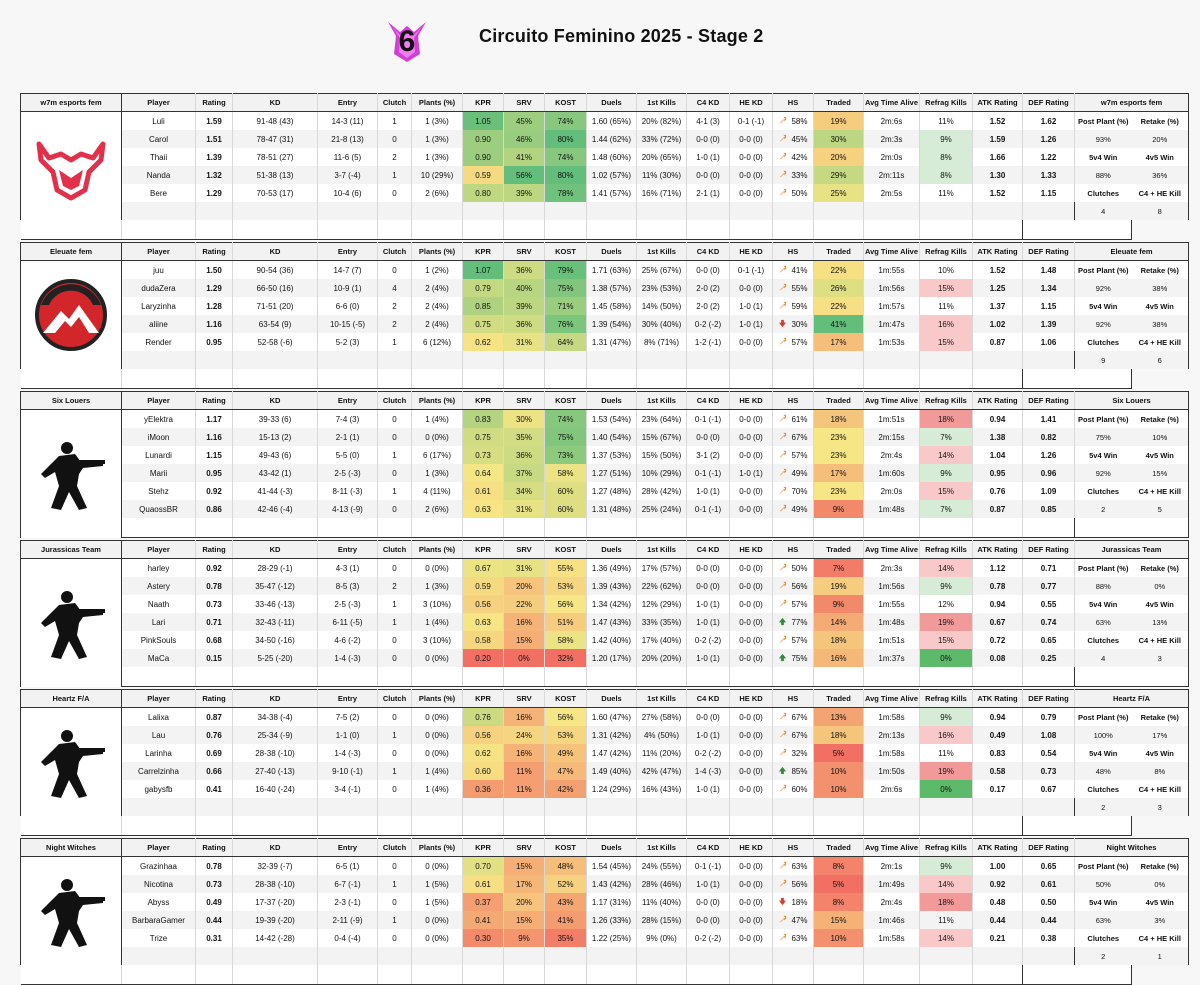  Describe the element at coordinates (158, 491) in the screenshot. I see `cell-name: Stehz` at that location.